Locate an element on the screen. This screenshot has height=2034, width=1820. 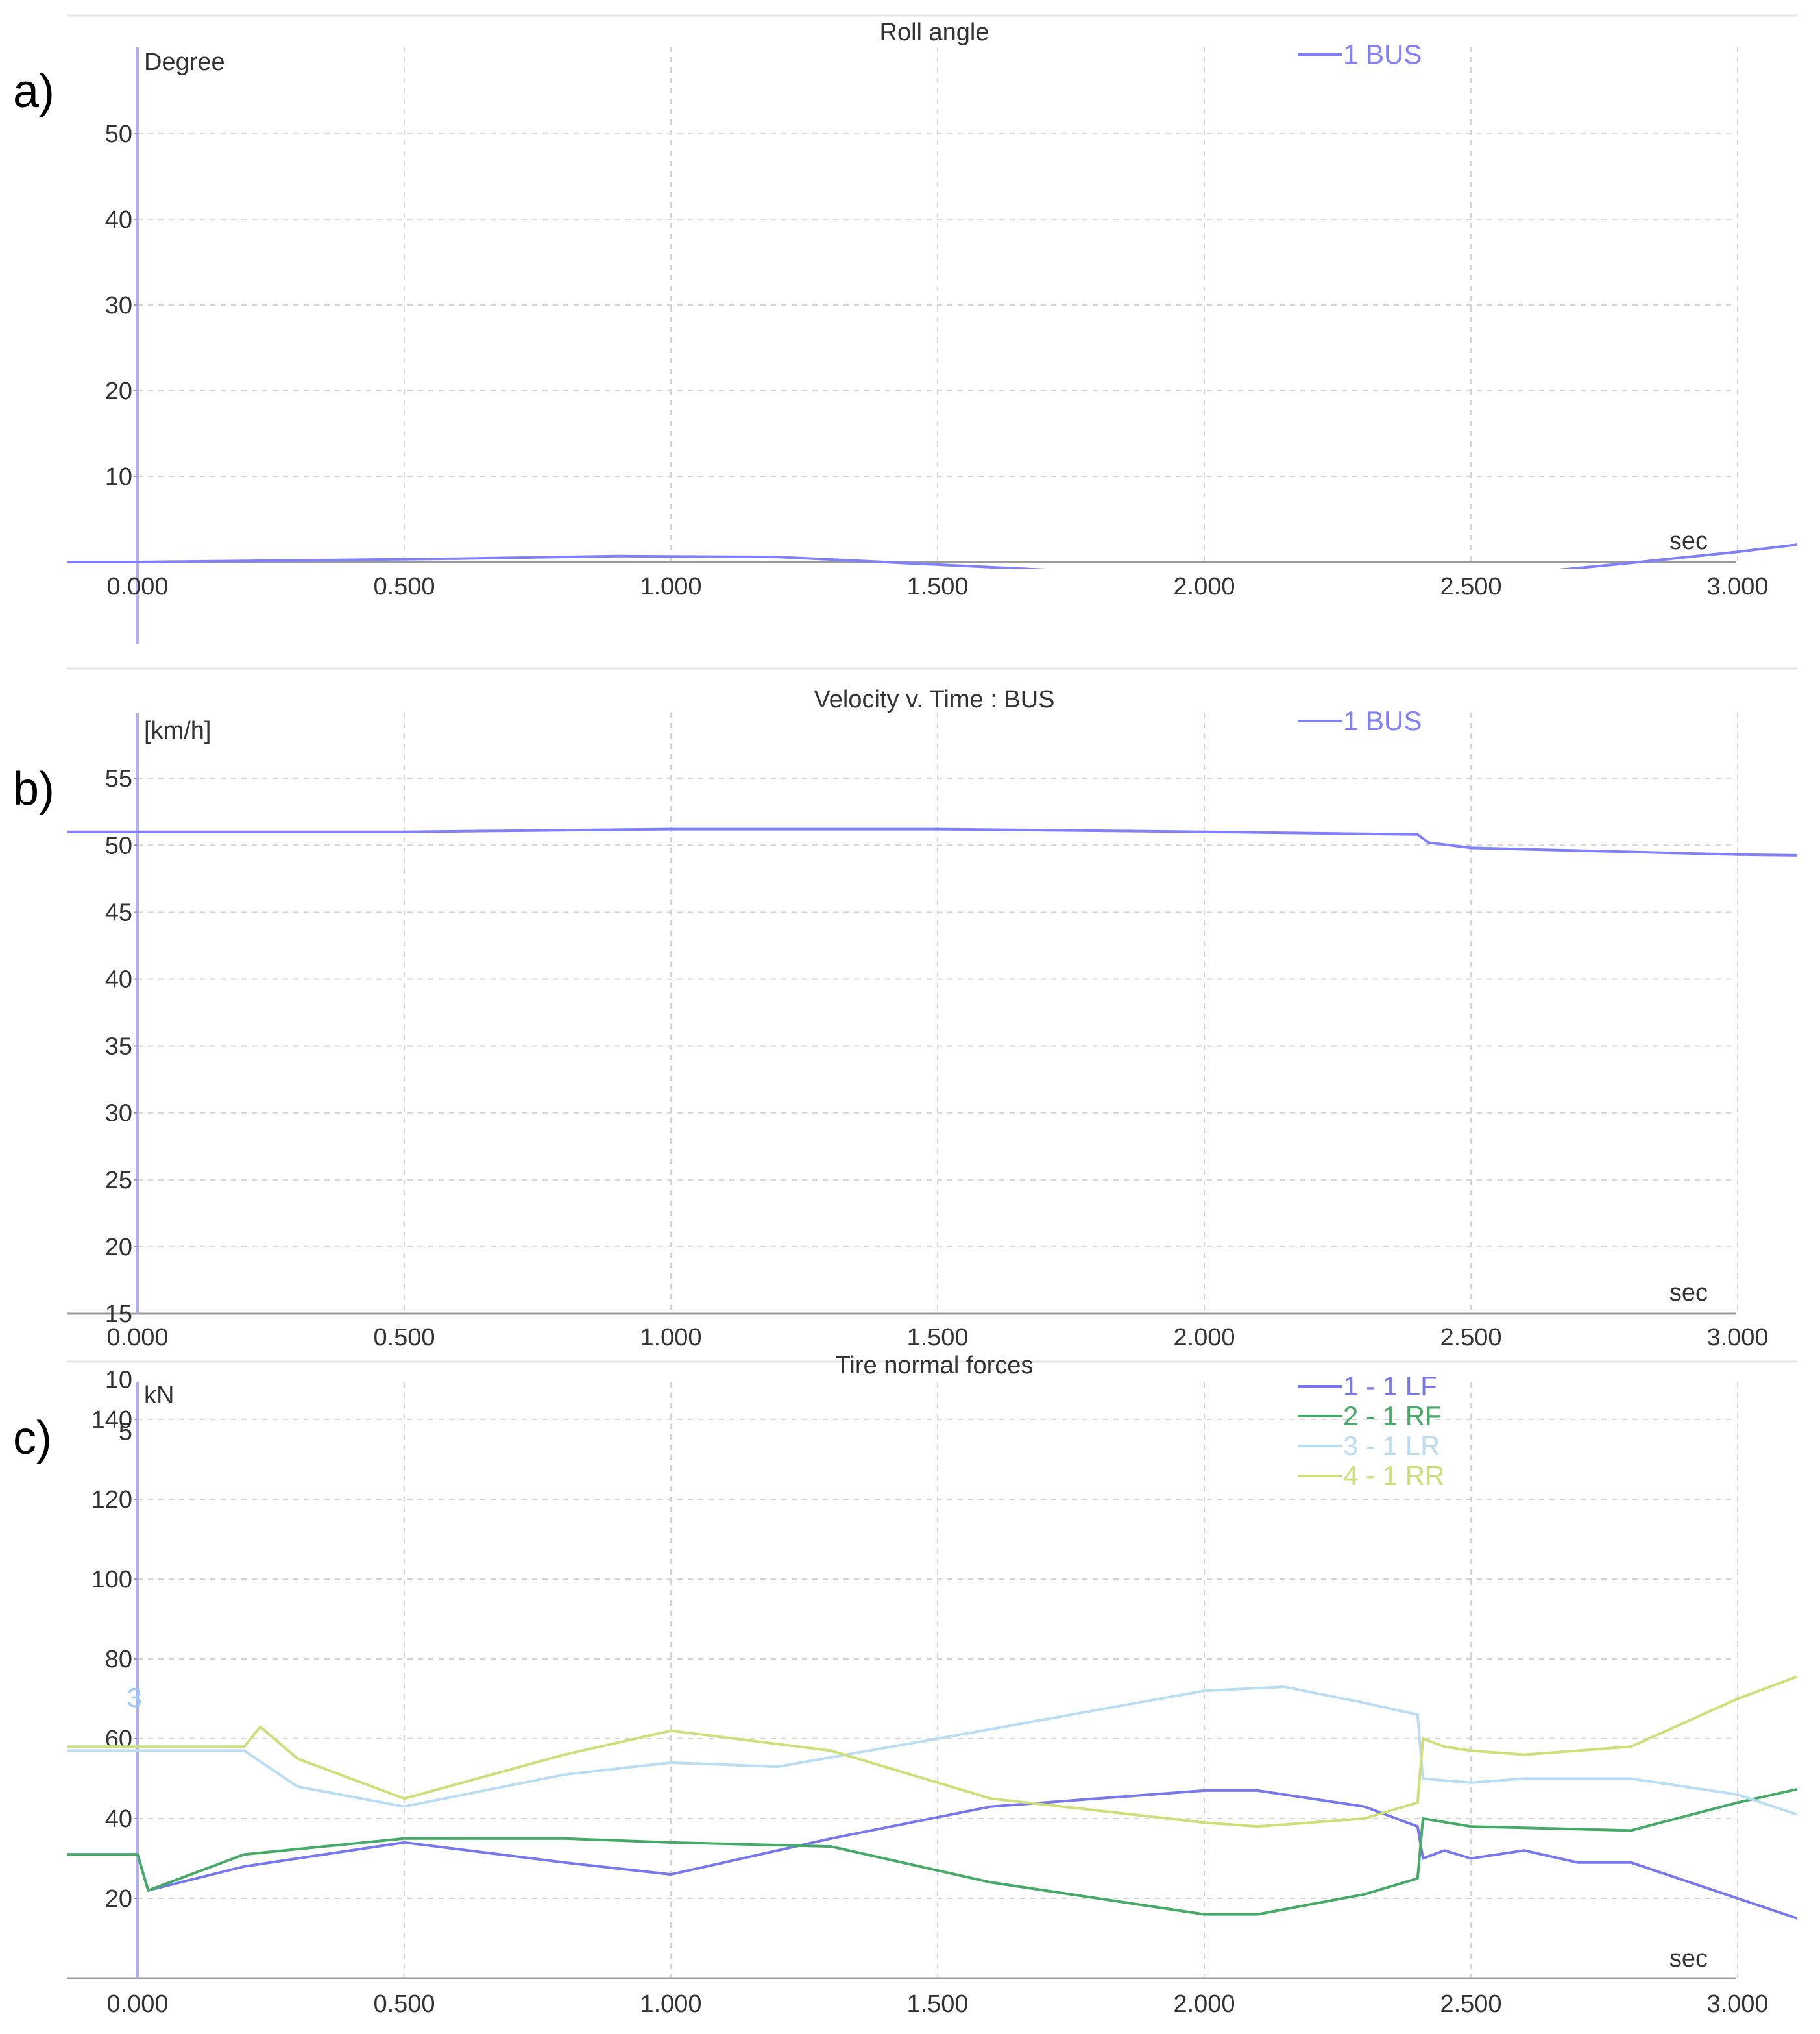
y-tick-label: 60 is located at coordinates (119, 1739).